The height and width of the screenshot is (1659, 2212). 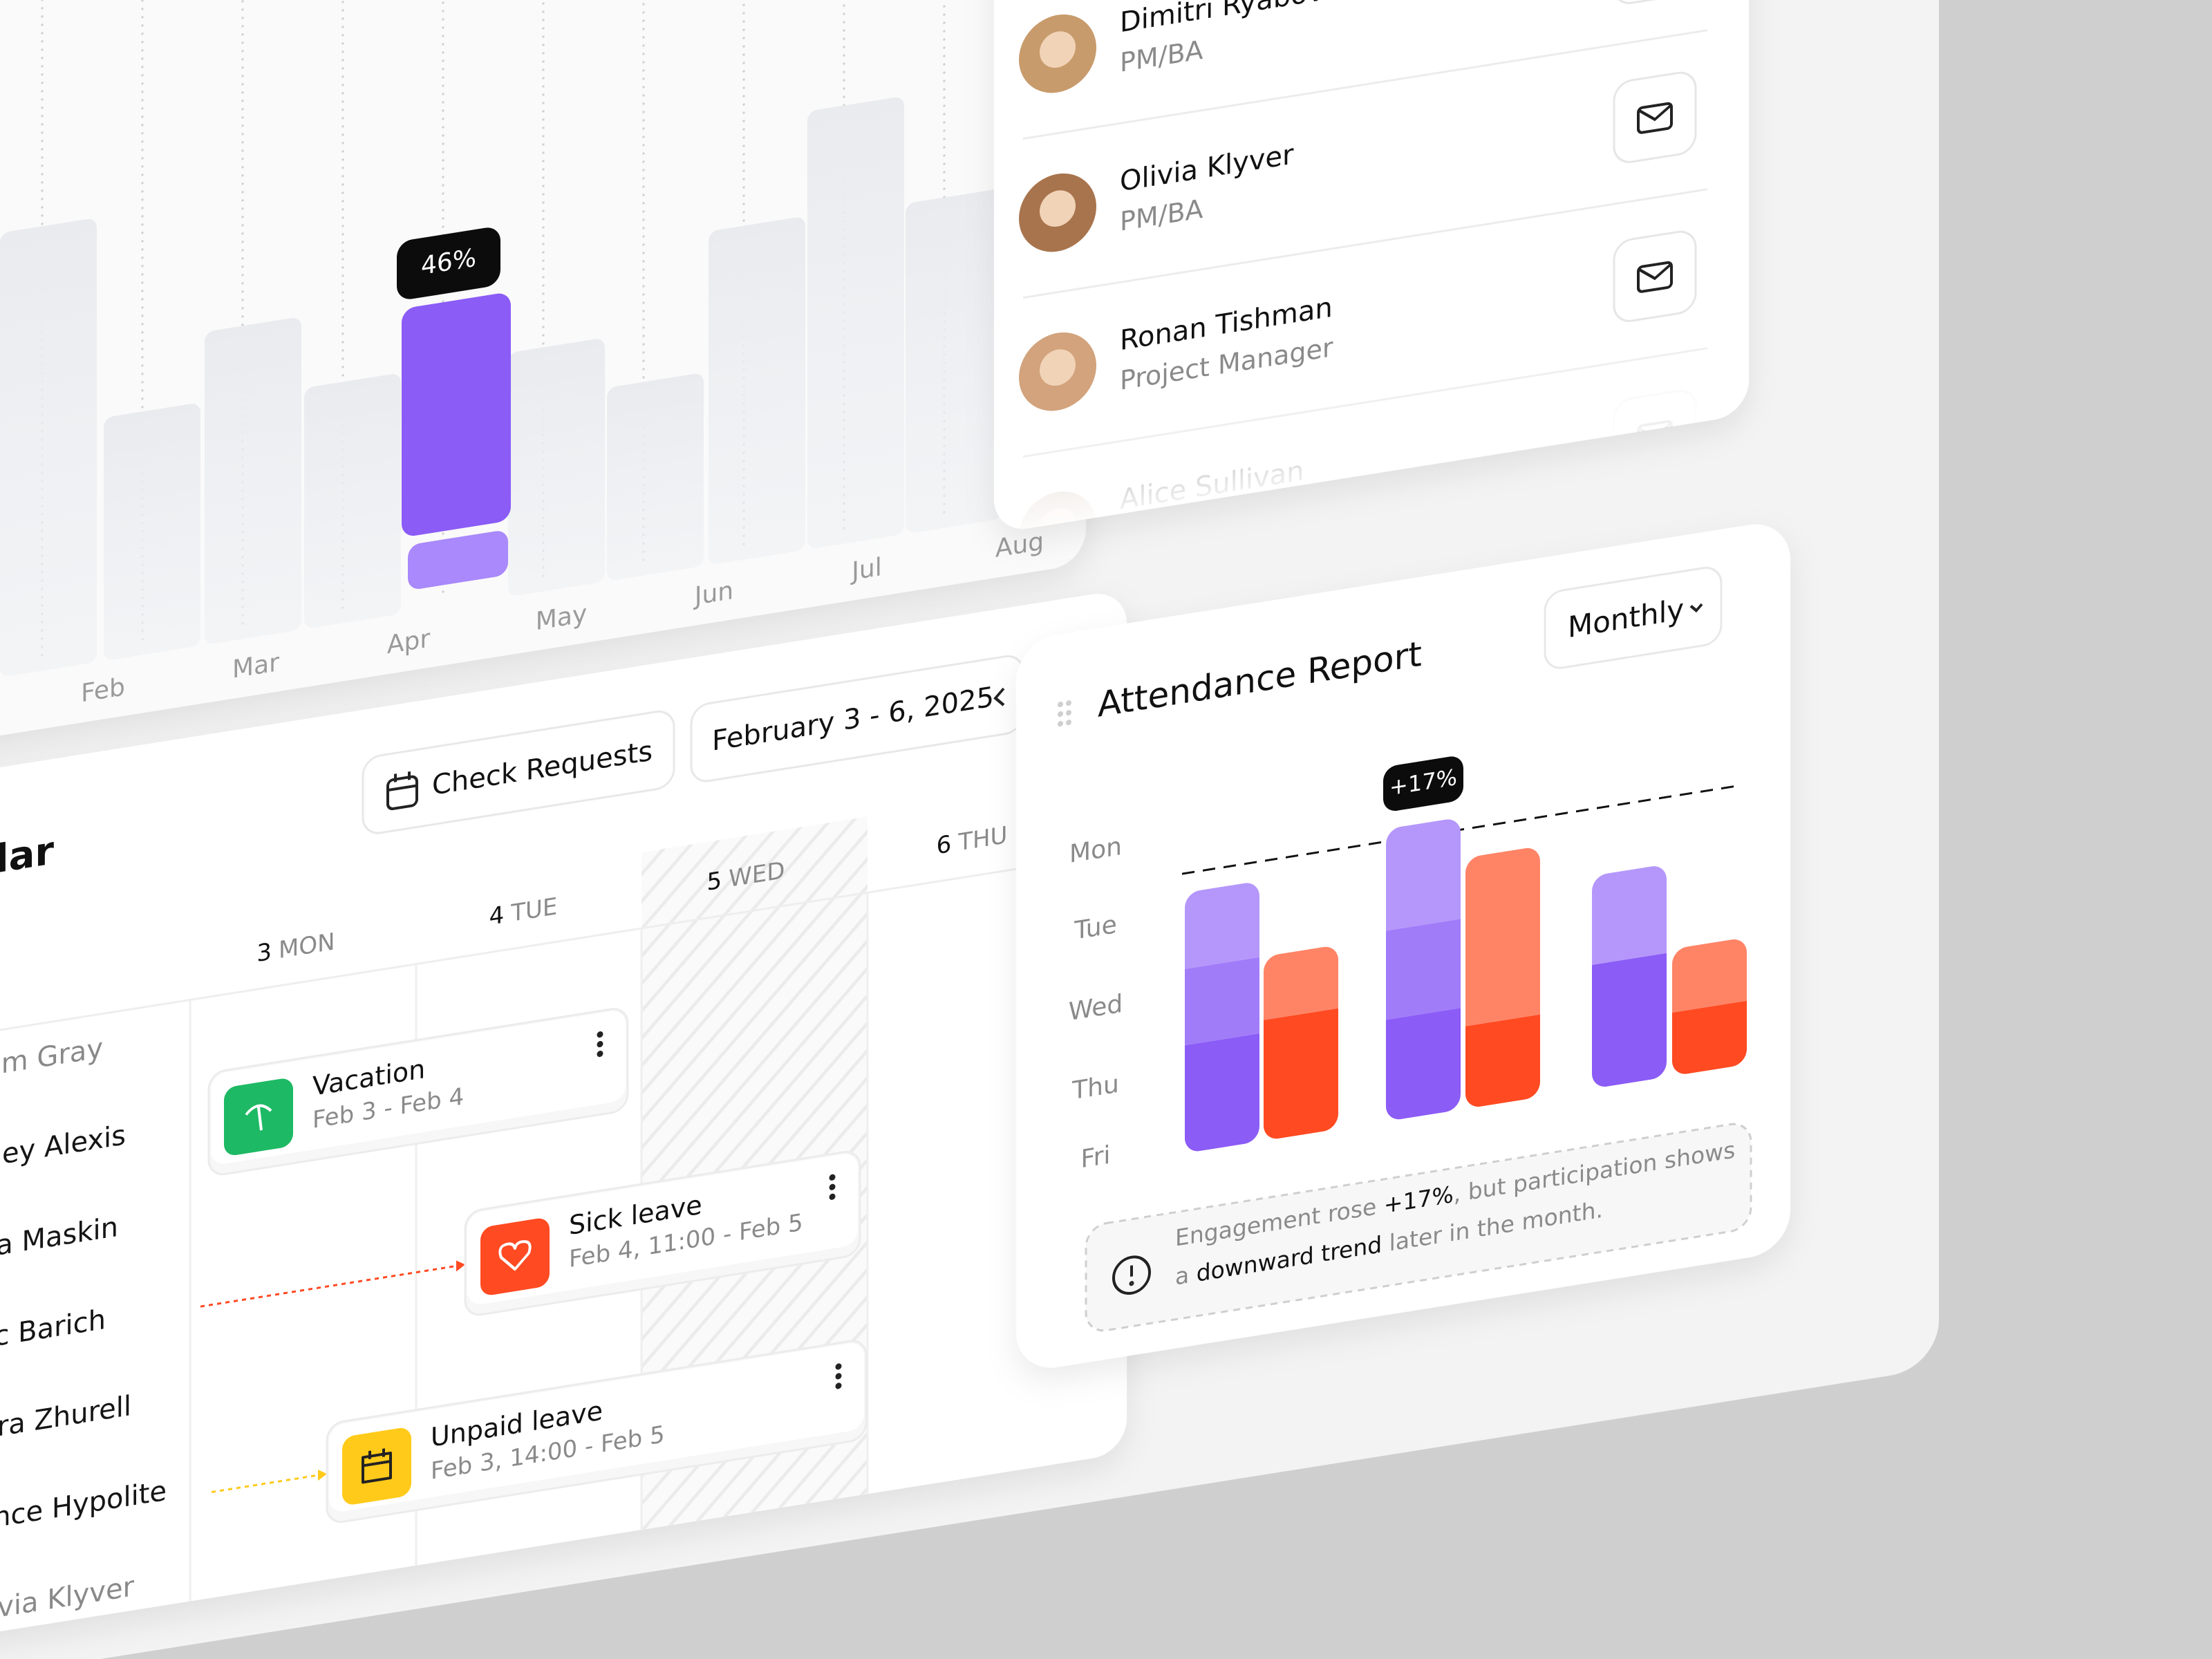 I want to click on calendar-icon, so click(x=402, y=791).